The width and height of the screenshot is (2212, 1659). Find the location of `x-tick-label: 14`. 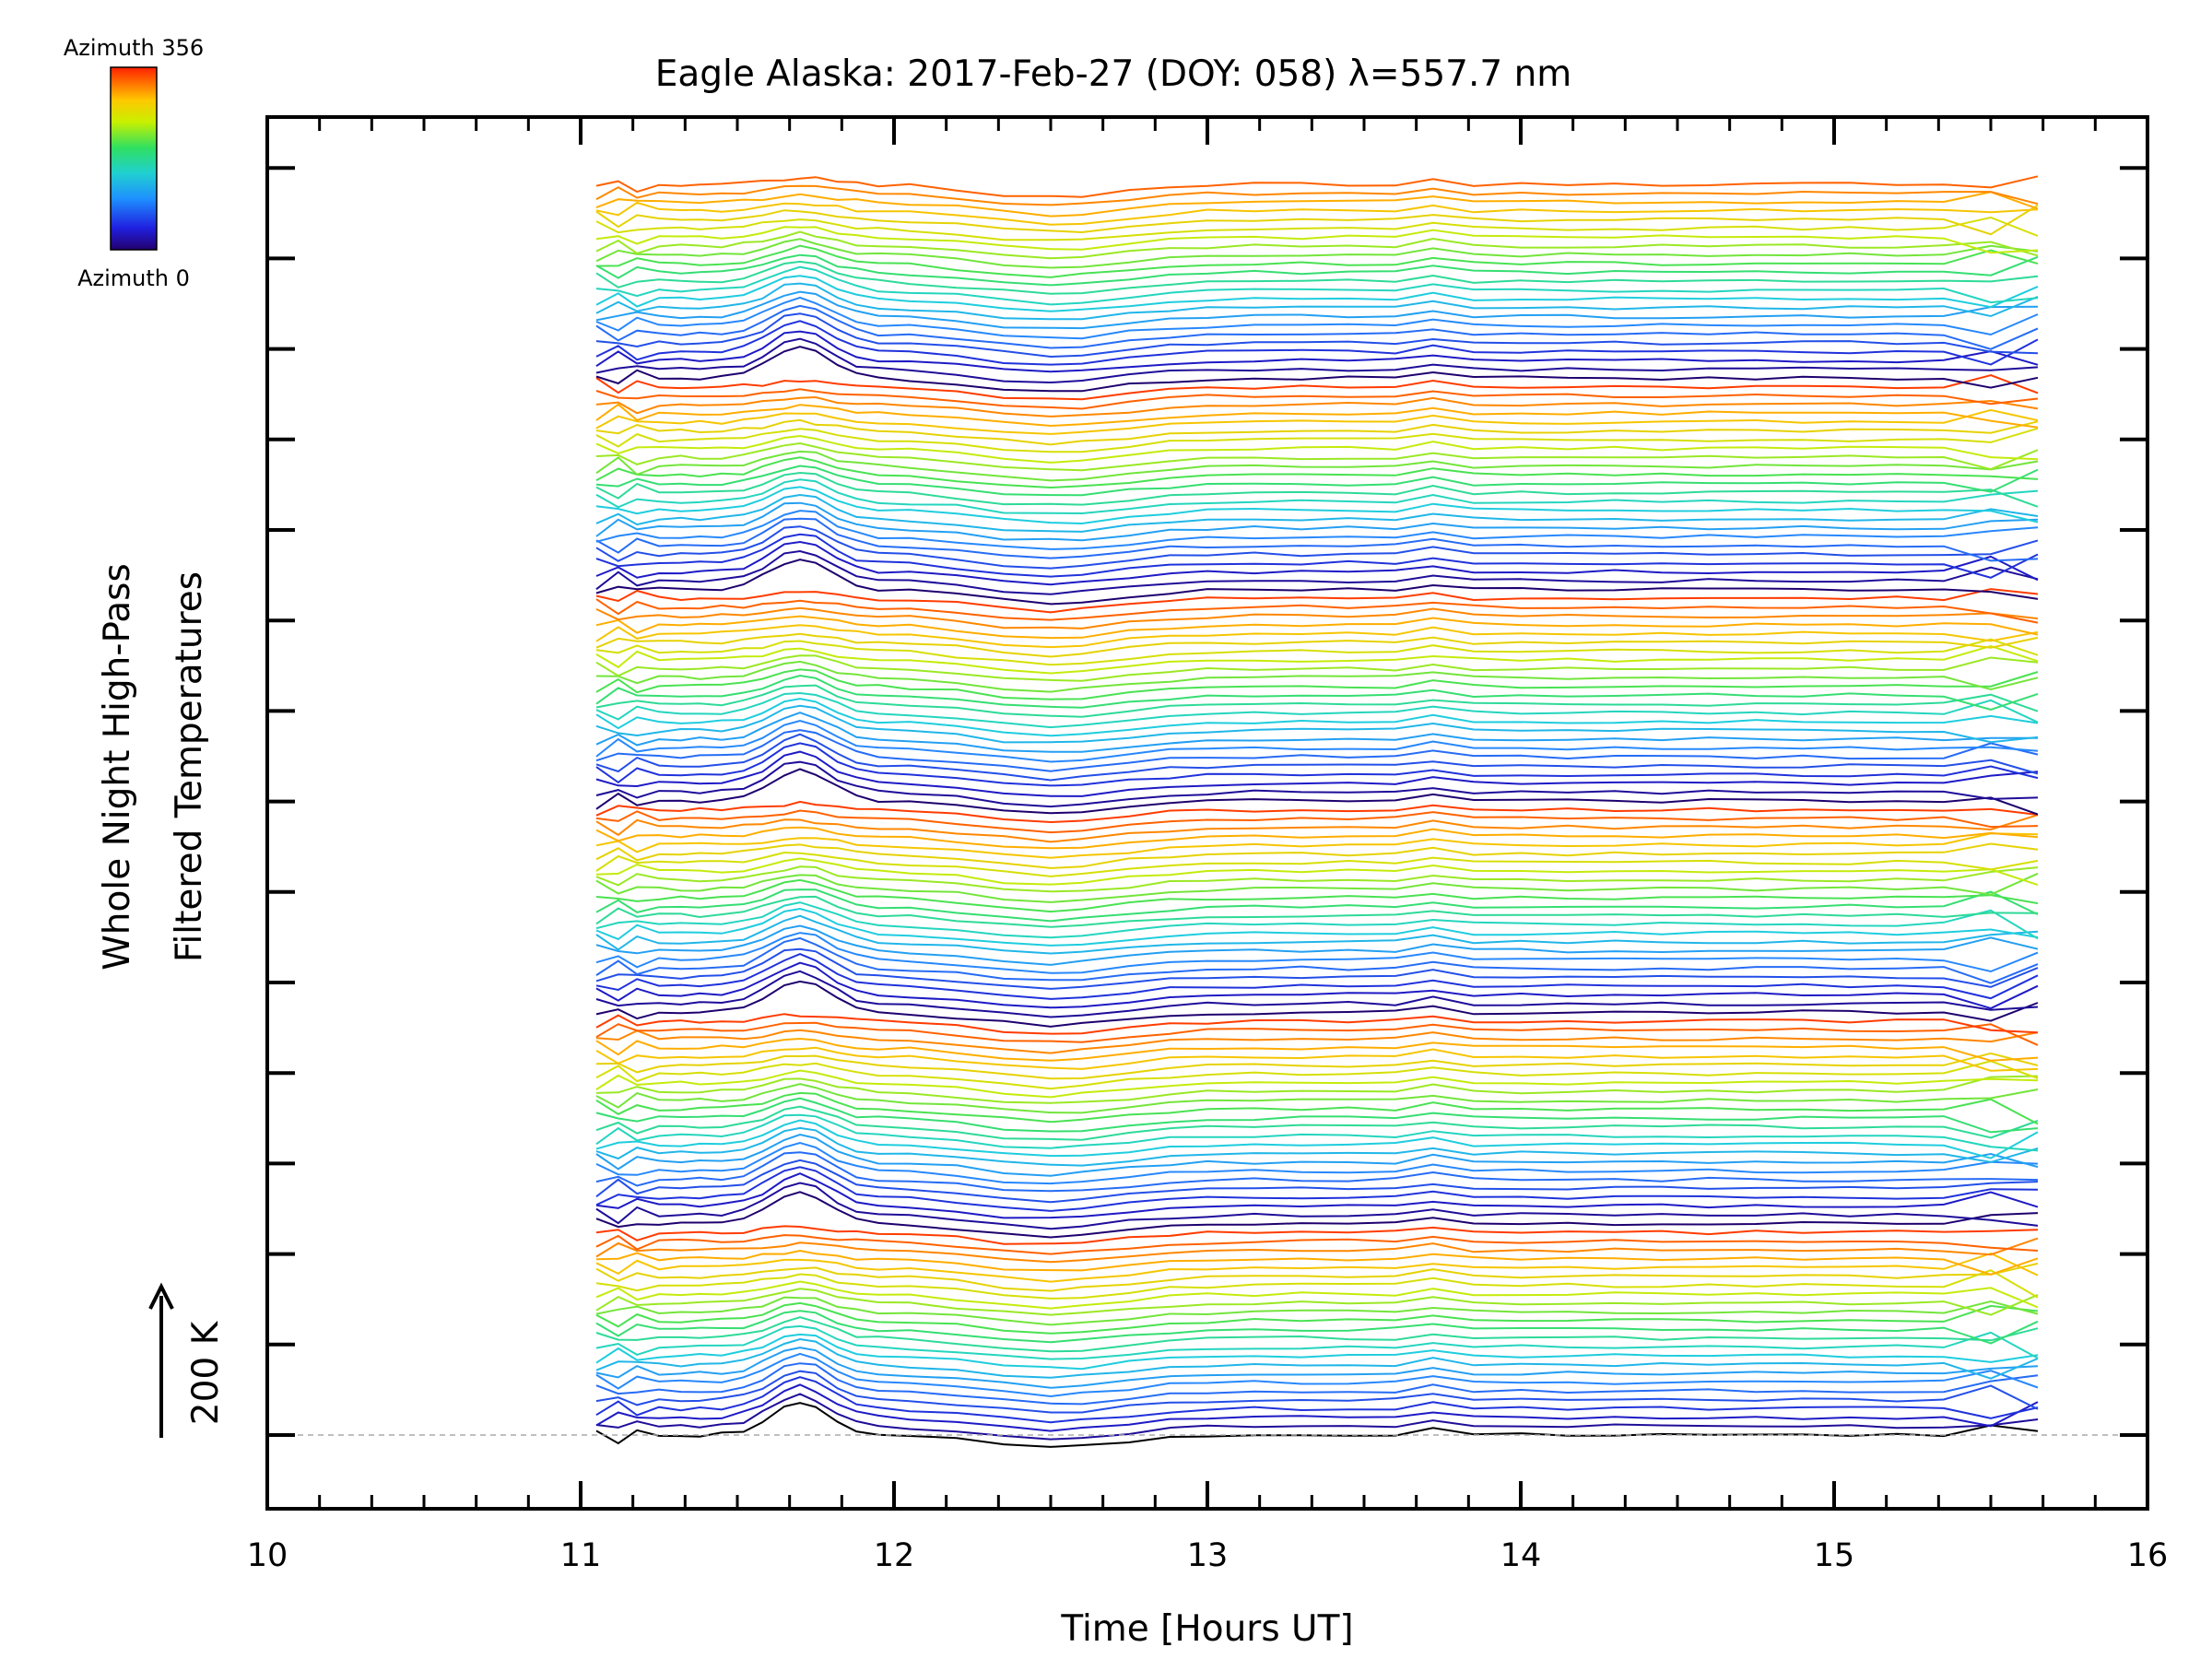

x-tick-label: 14 is located at coordinates (1521, 1555).